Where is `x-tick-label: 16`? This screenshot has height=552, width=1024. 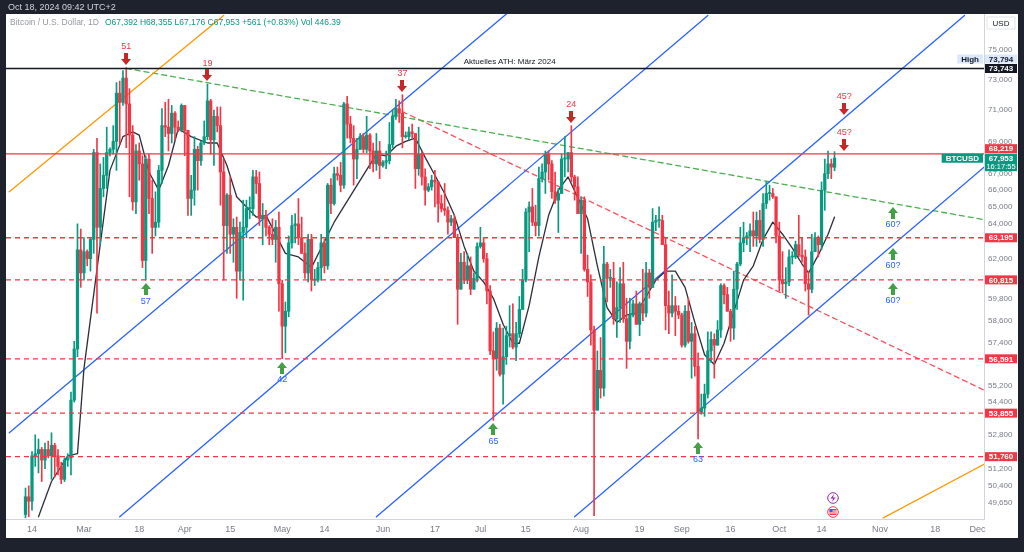 x-tick-label: 16 is located at coordinates (730, 528).